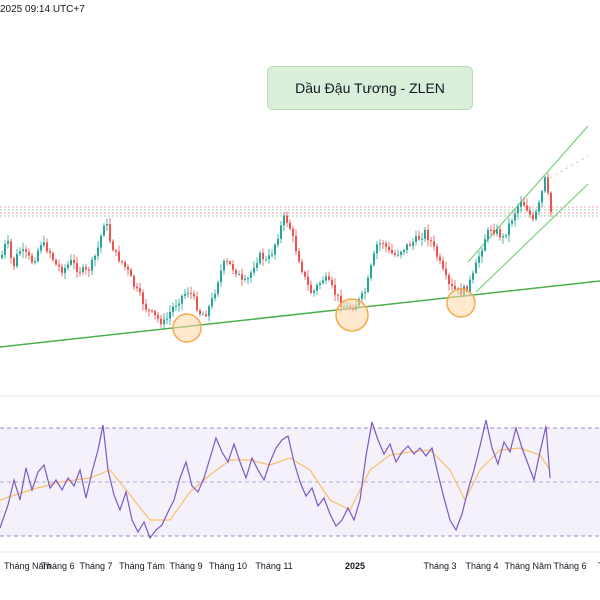 This screenshot has height=600, width=600. I want to click on x-tick-label: Tháng Tám, so click(142, 566).